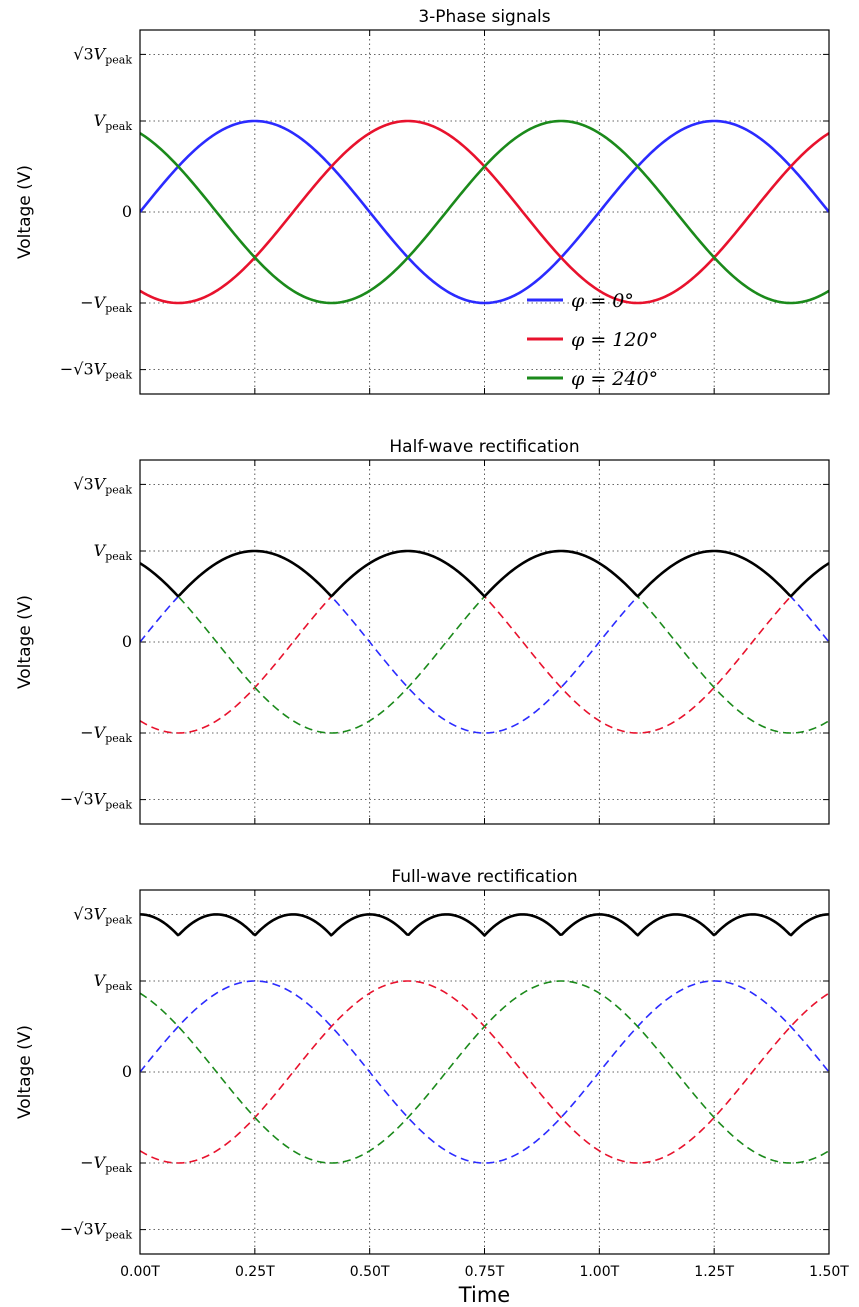 The width and height of the screenshot is (859, 1307). I want to click on chart-title: 3-Phase signals, so click(484, 17).